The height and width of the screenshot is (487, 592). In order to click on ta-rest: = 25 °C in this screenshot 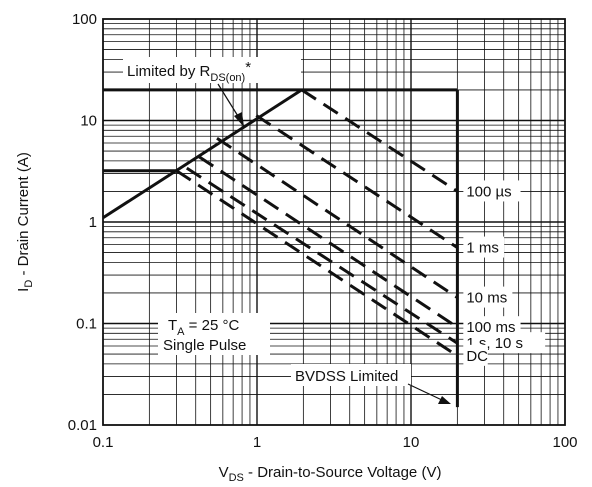, I will do `click(212, 325)`.